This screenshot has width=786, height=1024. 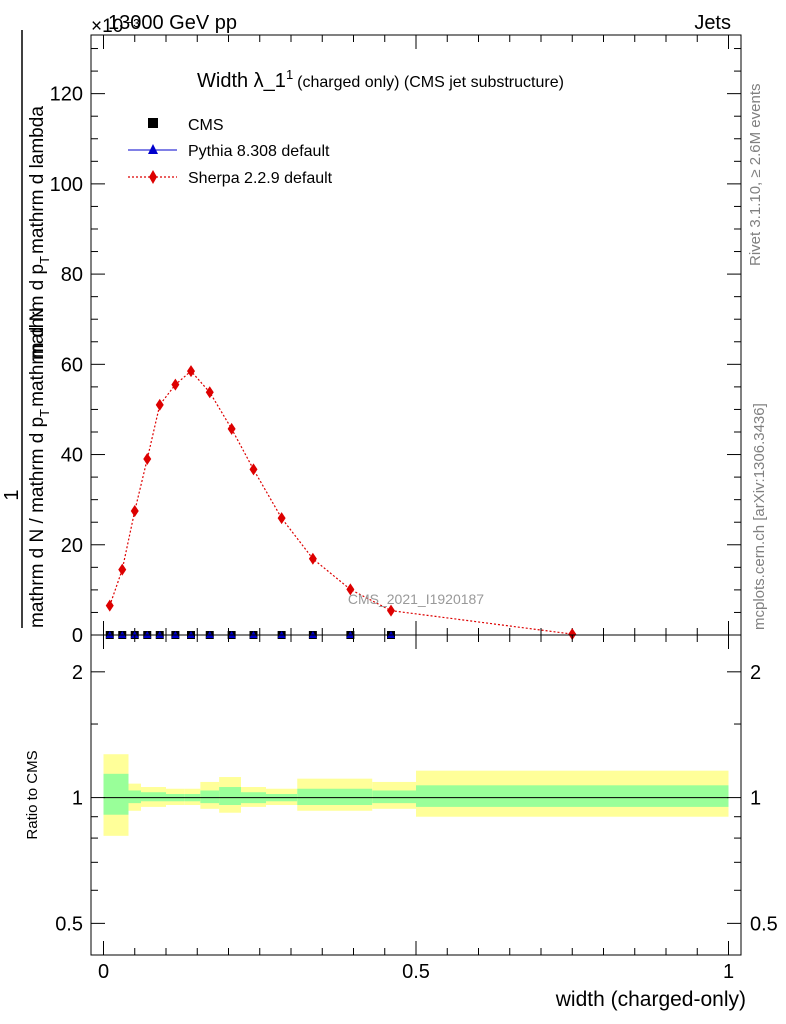 What do you see at coordinates (72, 275) in the screenshot?
I see `main-ytick-label: 80` at bounding box center [72, 275].